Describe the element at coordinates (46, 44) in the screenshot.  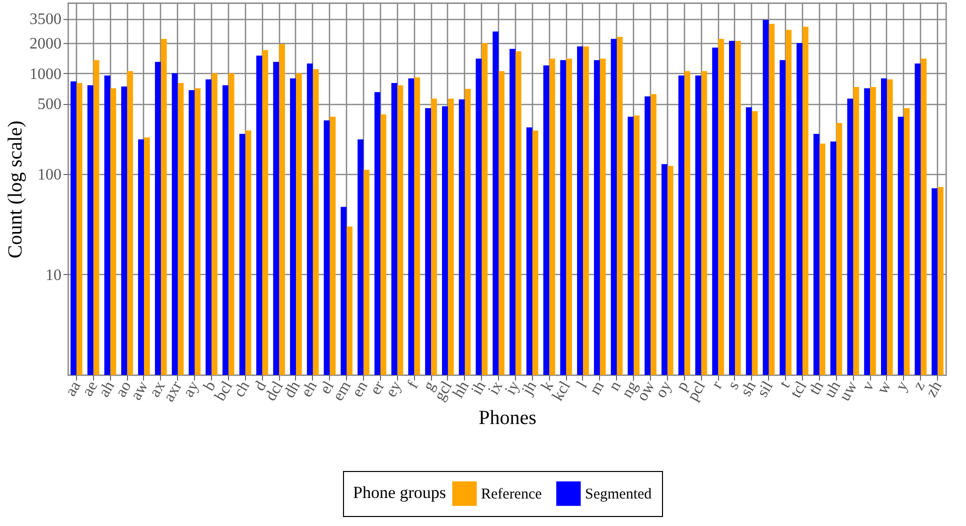
I see `y-tick-label: 2000` at that location.